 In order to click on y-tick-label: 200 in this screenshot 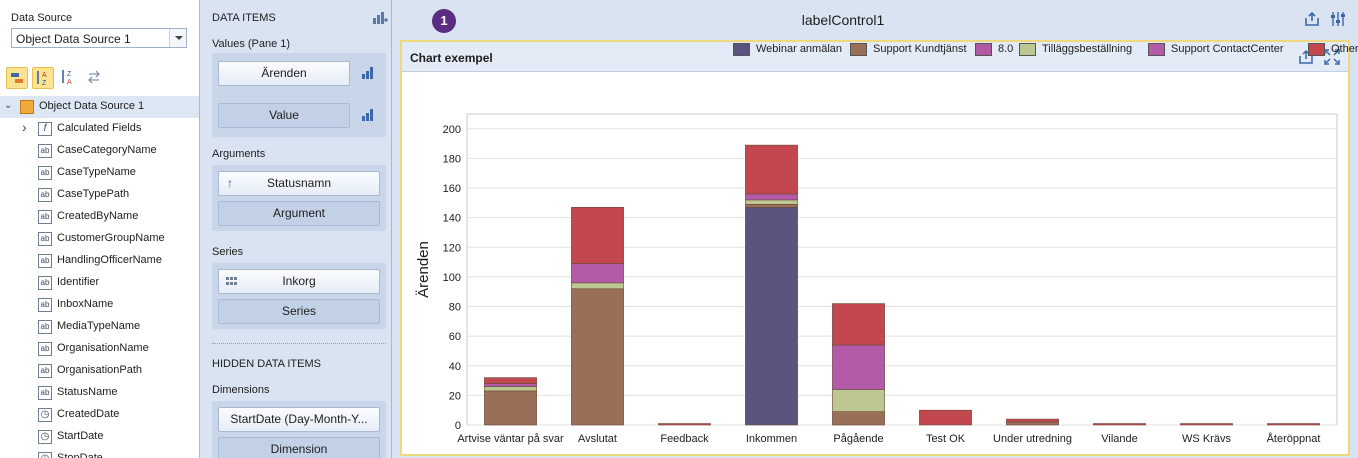, I will do `click(452, 130)`.